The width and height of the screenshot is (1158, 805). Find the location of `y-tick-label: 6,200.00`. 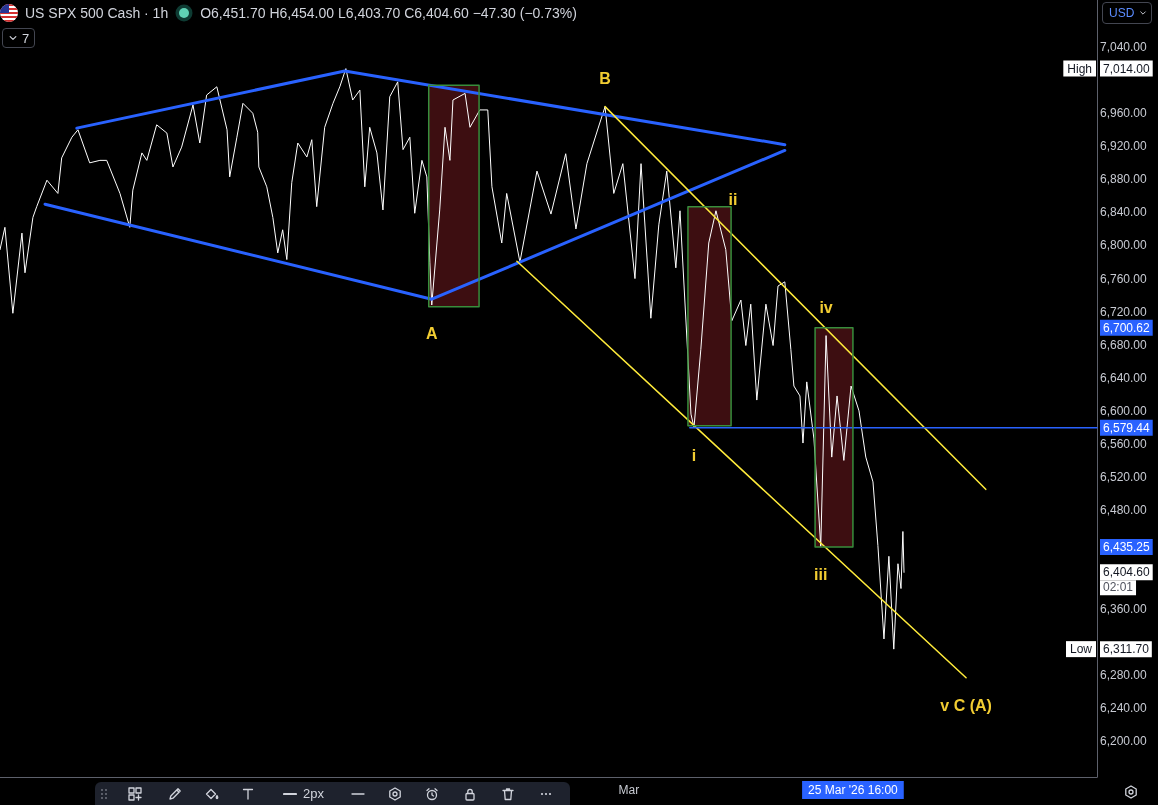

y-tick-label: 6,200.00 is located at coordinates (1124, 741).